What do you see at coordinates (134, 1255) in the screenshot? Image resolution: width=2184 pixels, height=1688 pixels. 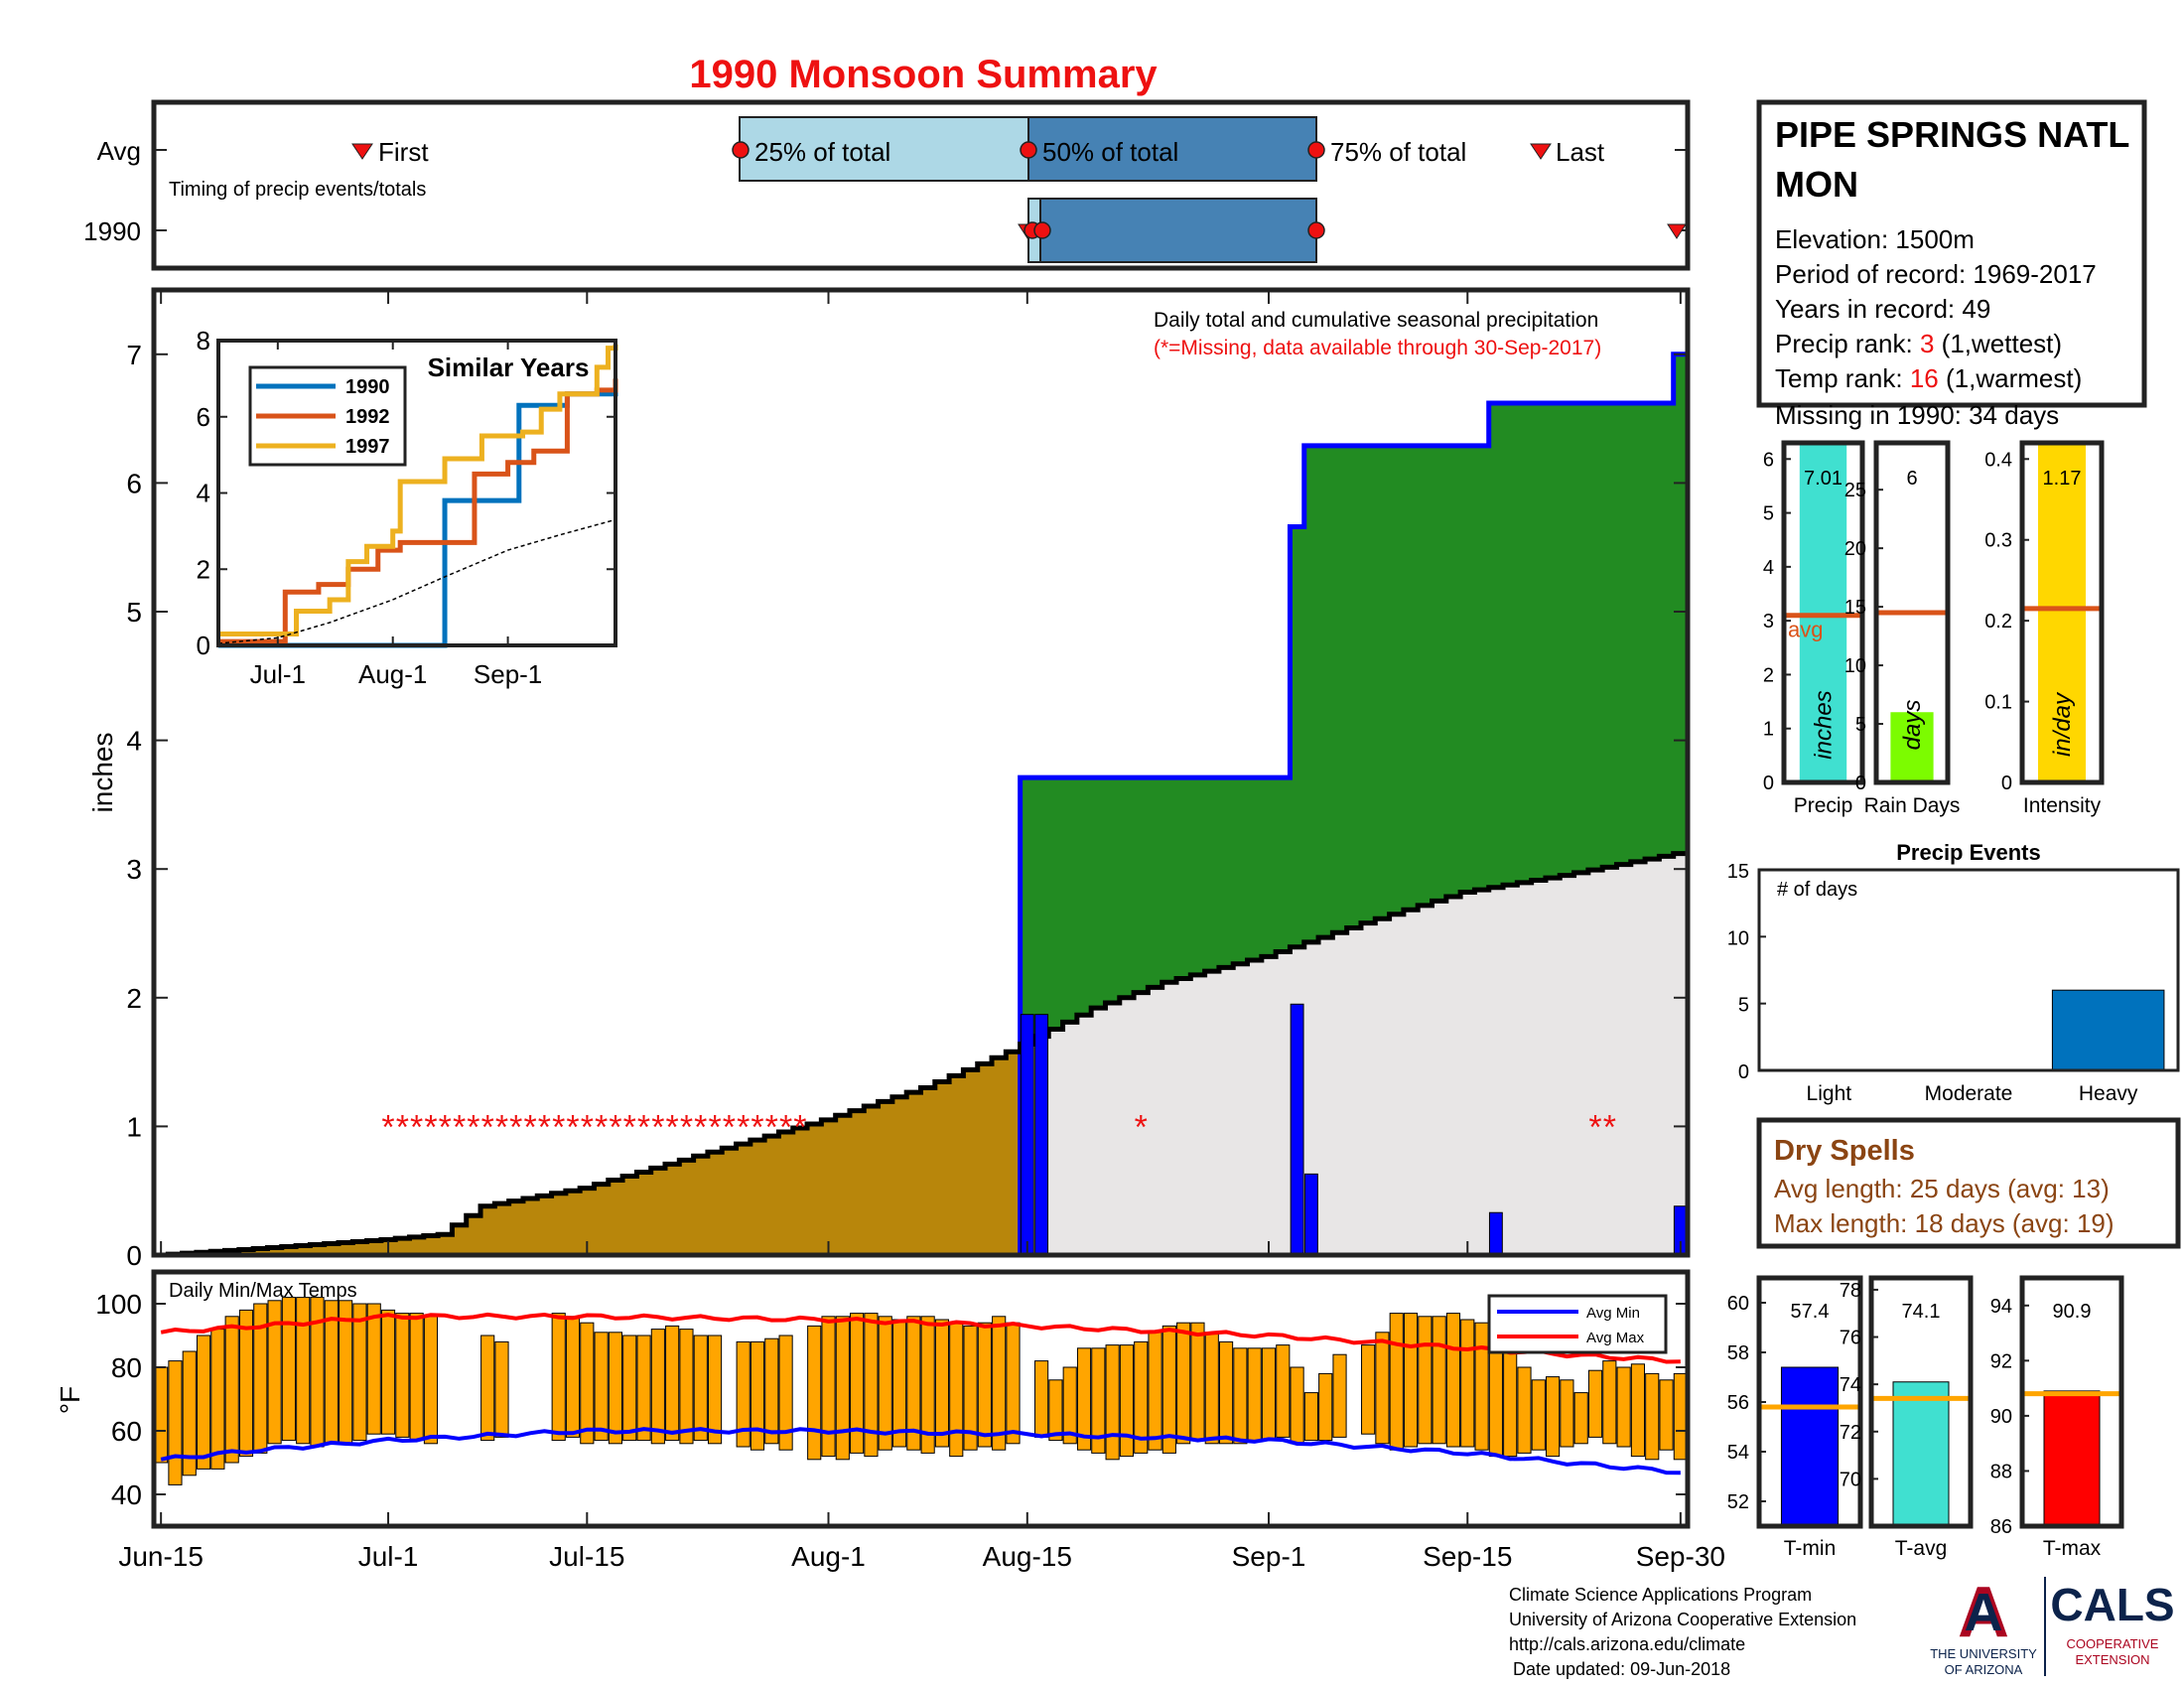 I see `precip-y-tick-label: 0` at bounding box center [134, 1255].